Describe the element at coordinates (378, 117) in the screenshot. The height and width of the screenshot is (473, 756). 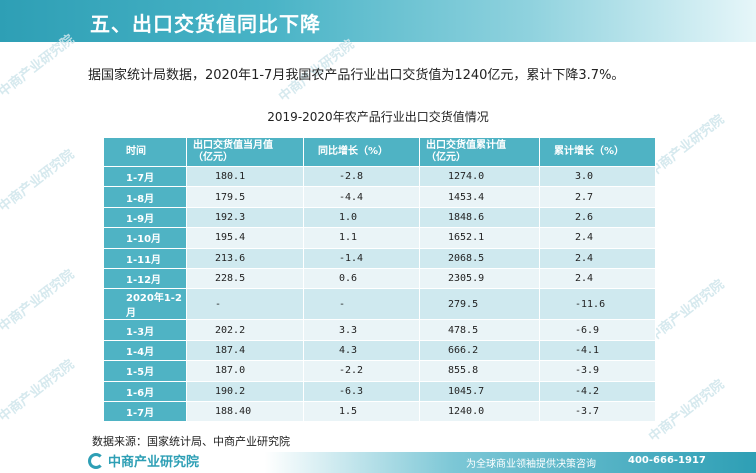
I see `table-title: 2019-2020年农产品行业出口交货值情况` at that location.